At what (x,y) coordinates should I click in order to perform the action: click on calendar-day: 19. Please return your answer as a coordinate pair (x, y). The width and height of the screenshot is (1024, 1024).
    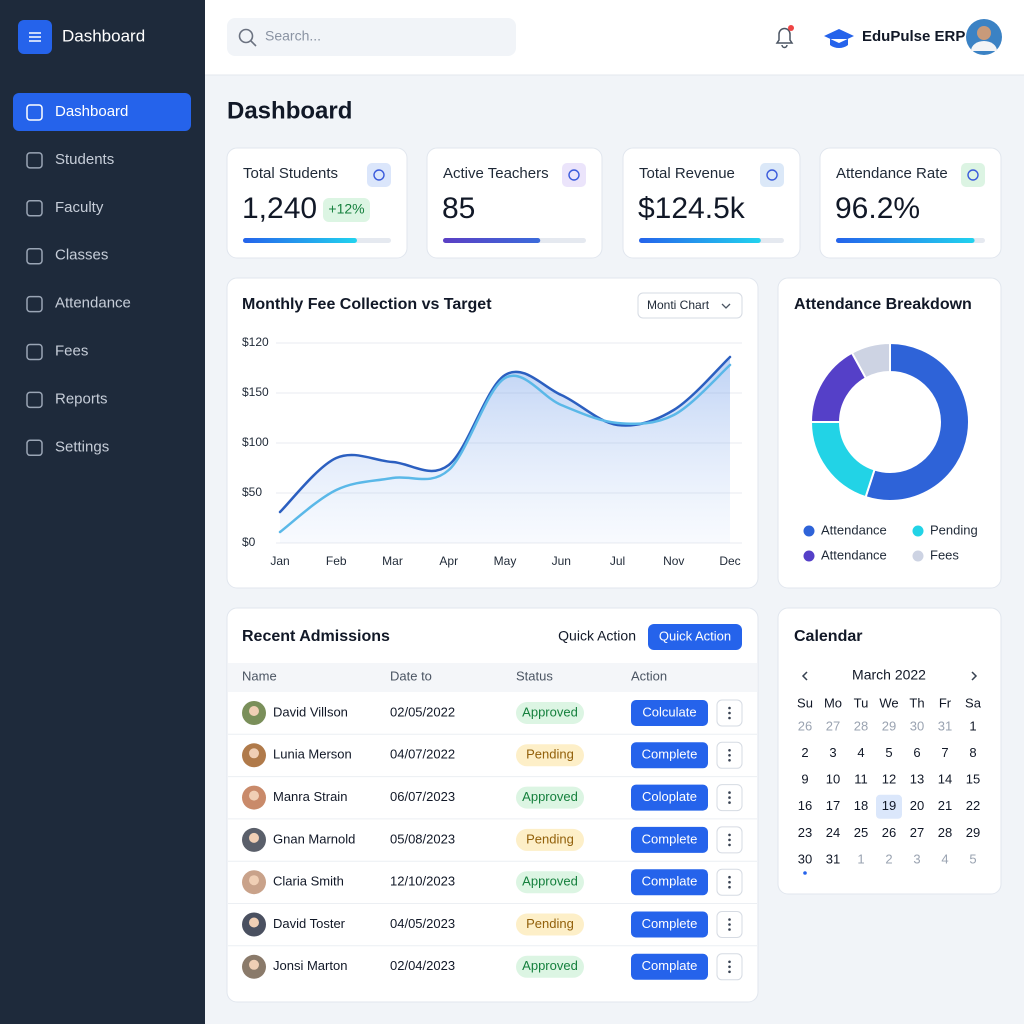
    Looking at the image, I should click on (889, 805).